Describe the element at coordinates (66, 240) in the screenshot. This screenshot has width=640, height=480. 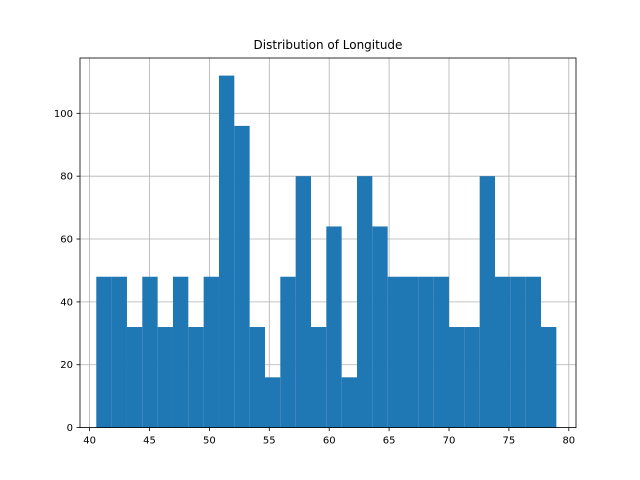
I see `y-tick-label: 60` at that location.